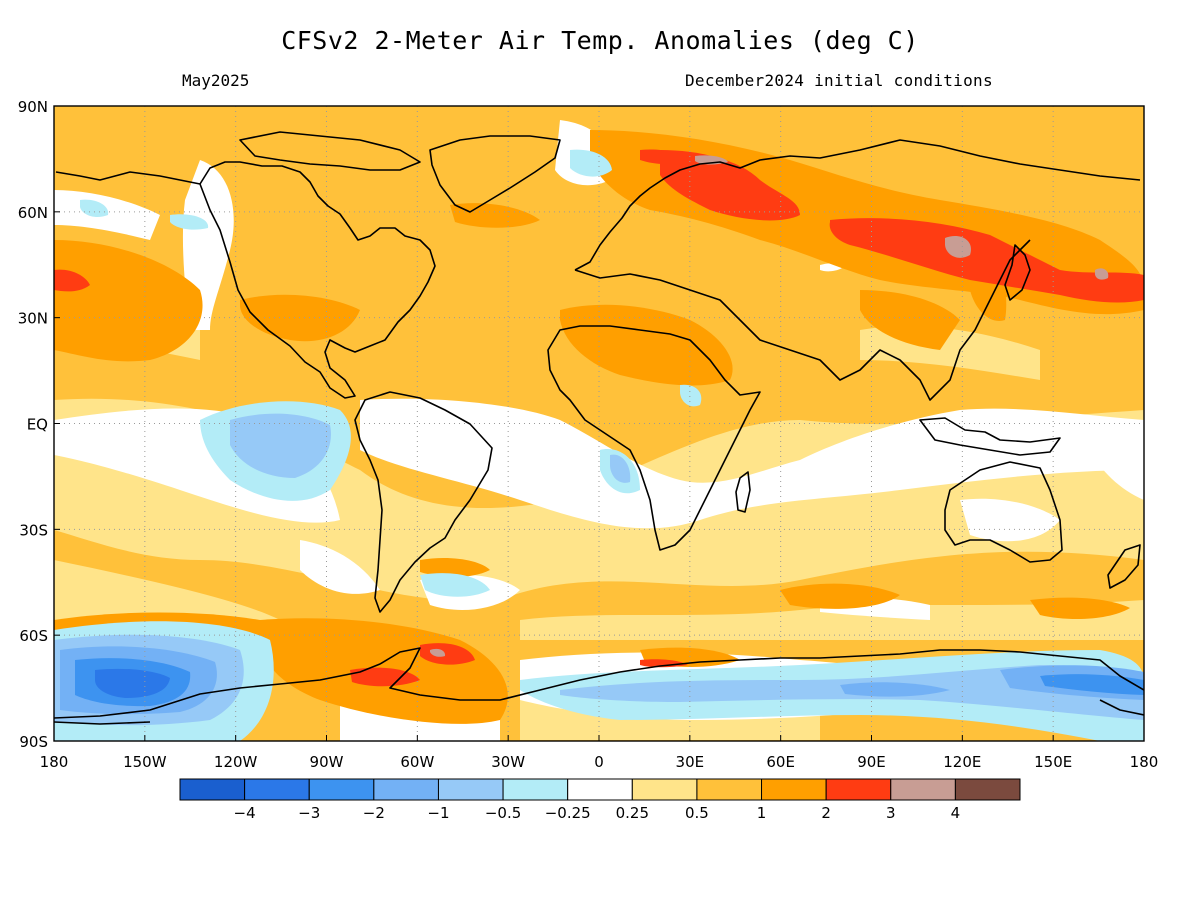 The height and width of the screenshot is (904, 1200). What do you see at coordinates (327, 762) in the screenshot?
I see `lon-tick-label: 90W` at bounding box center [327, 762].